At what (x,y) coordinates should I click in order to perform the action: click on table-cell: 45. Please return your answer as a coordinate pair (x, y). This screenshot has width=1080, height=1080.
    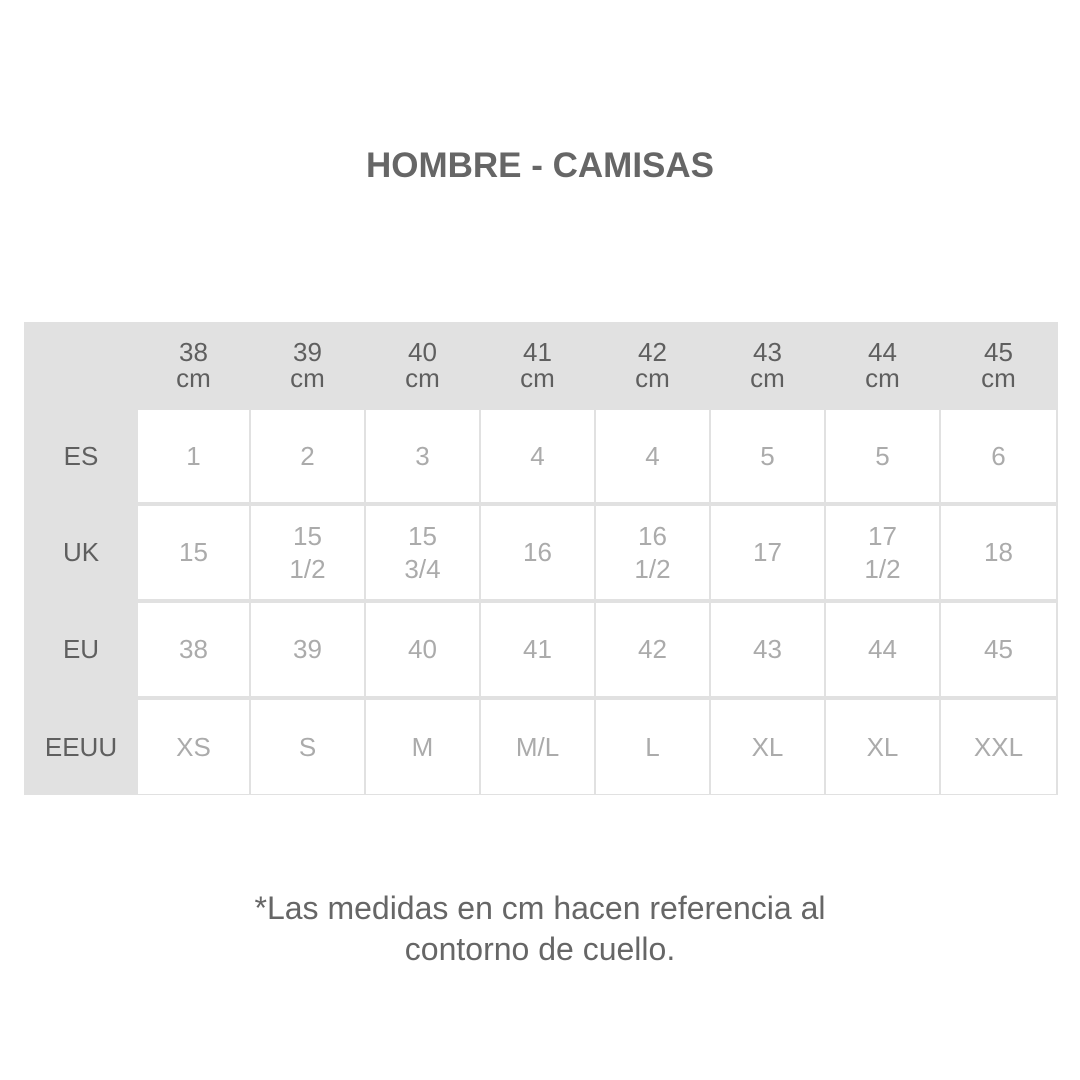
    Looking at the image, I should click on (998, 649).